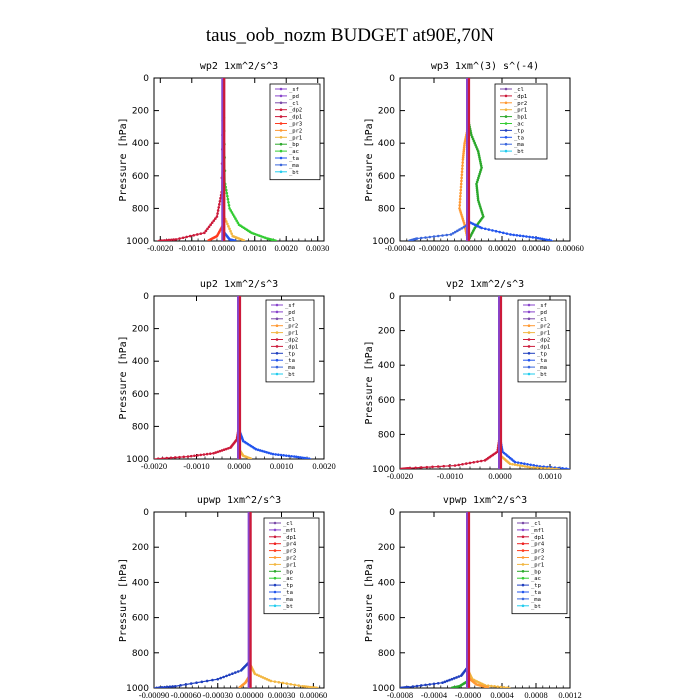  I want to click on x-tick-label: -0.00030, so click(218, 695).